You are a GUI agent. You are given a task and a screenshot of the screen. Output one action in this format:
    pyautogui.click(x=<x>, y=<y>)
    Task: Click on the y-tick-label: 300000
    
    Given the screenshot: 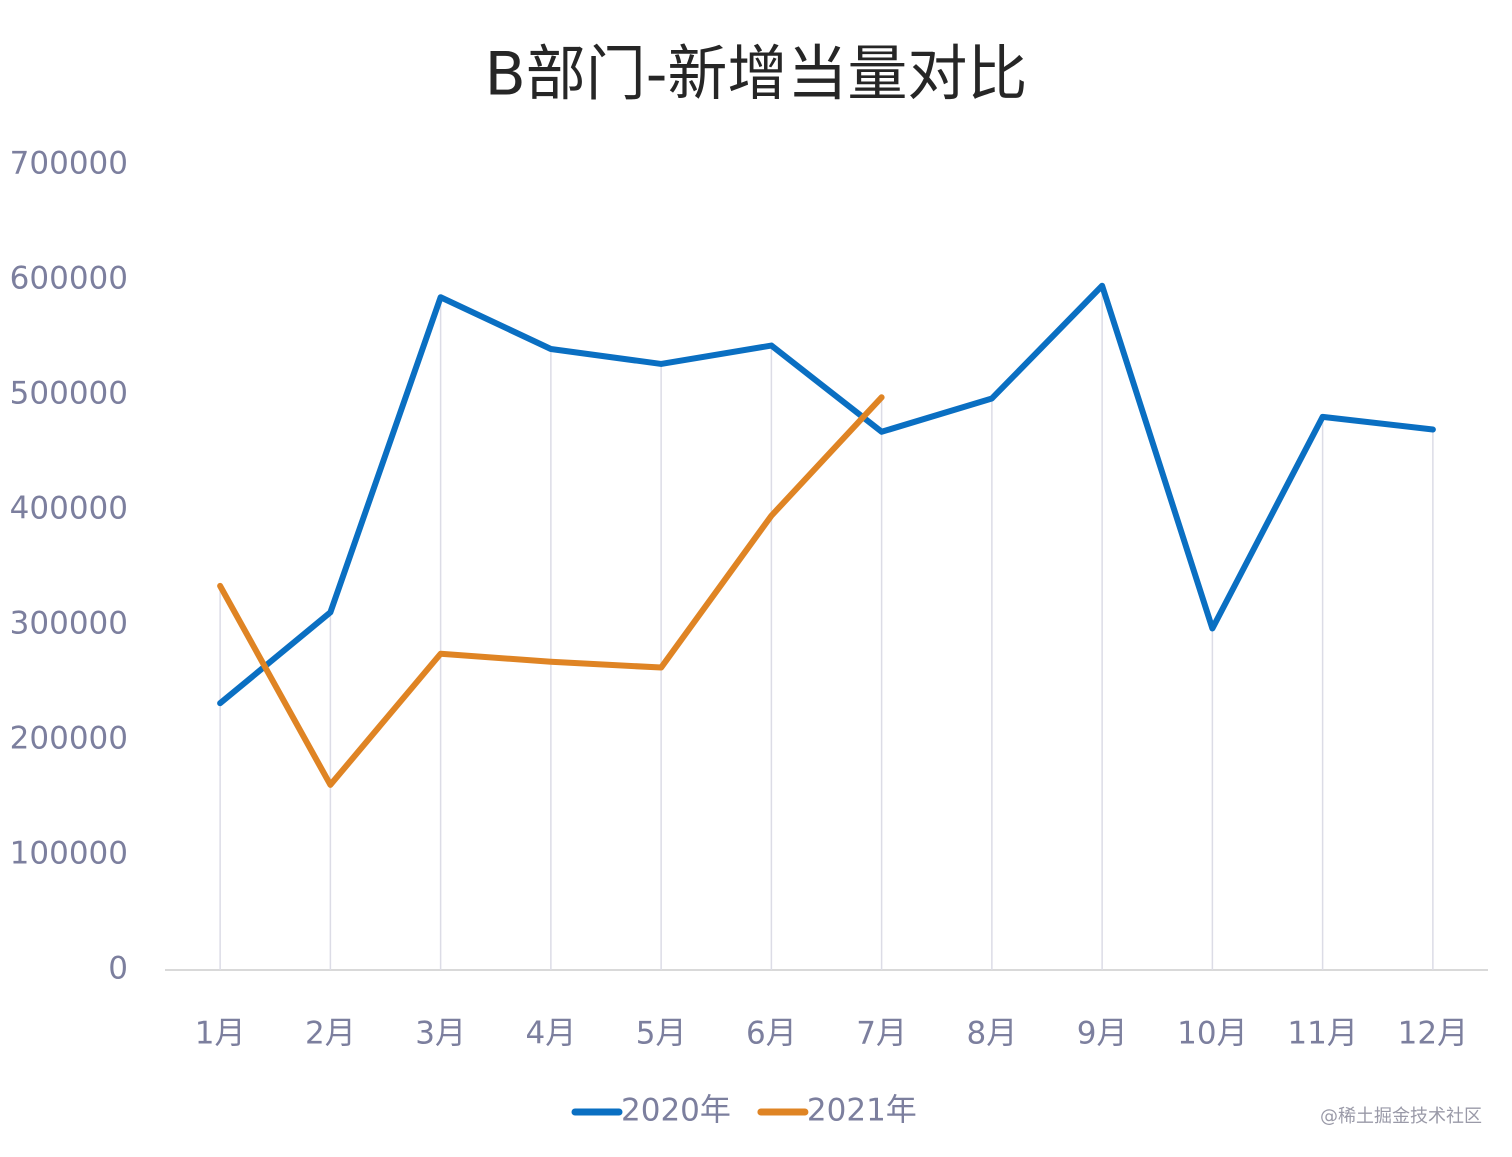 What is the action you would take?
    pyautogui.click(x=69, y=624)
    